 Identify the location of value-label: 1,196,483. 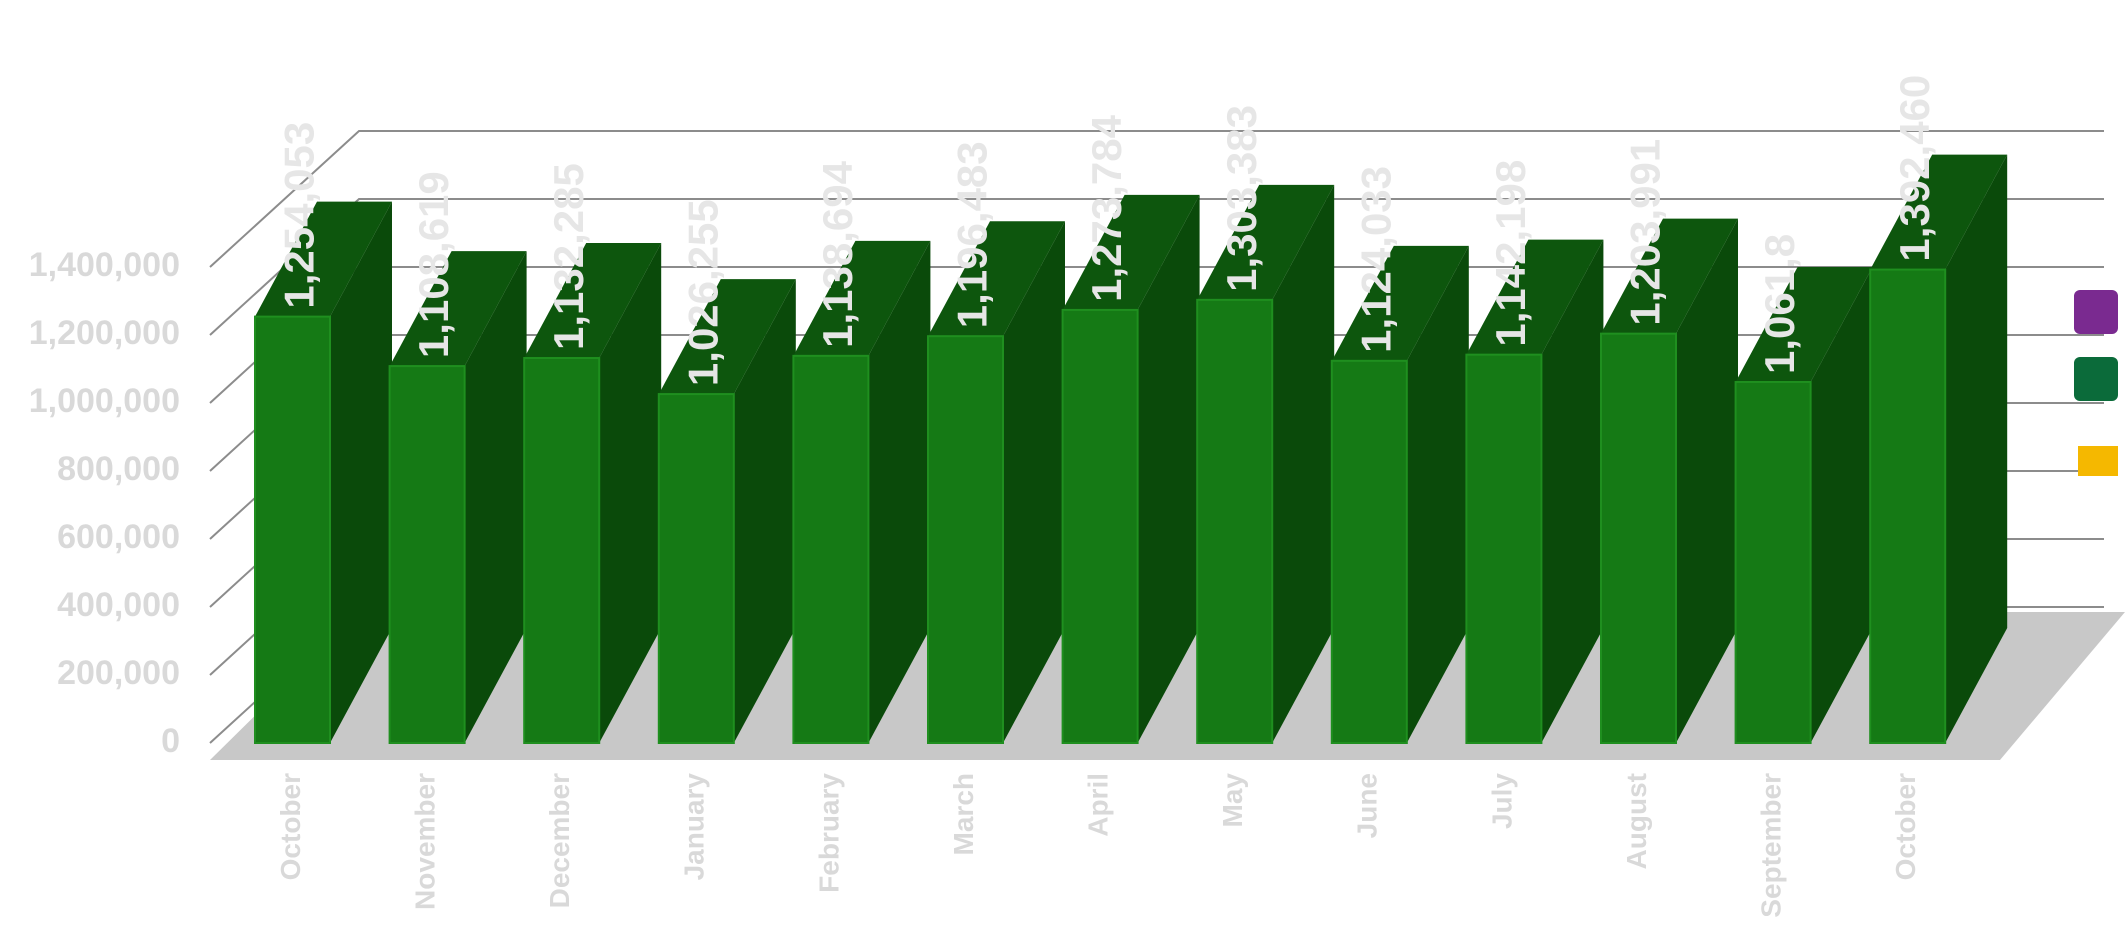
(972, 234).